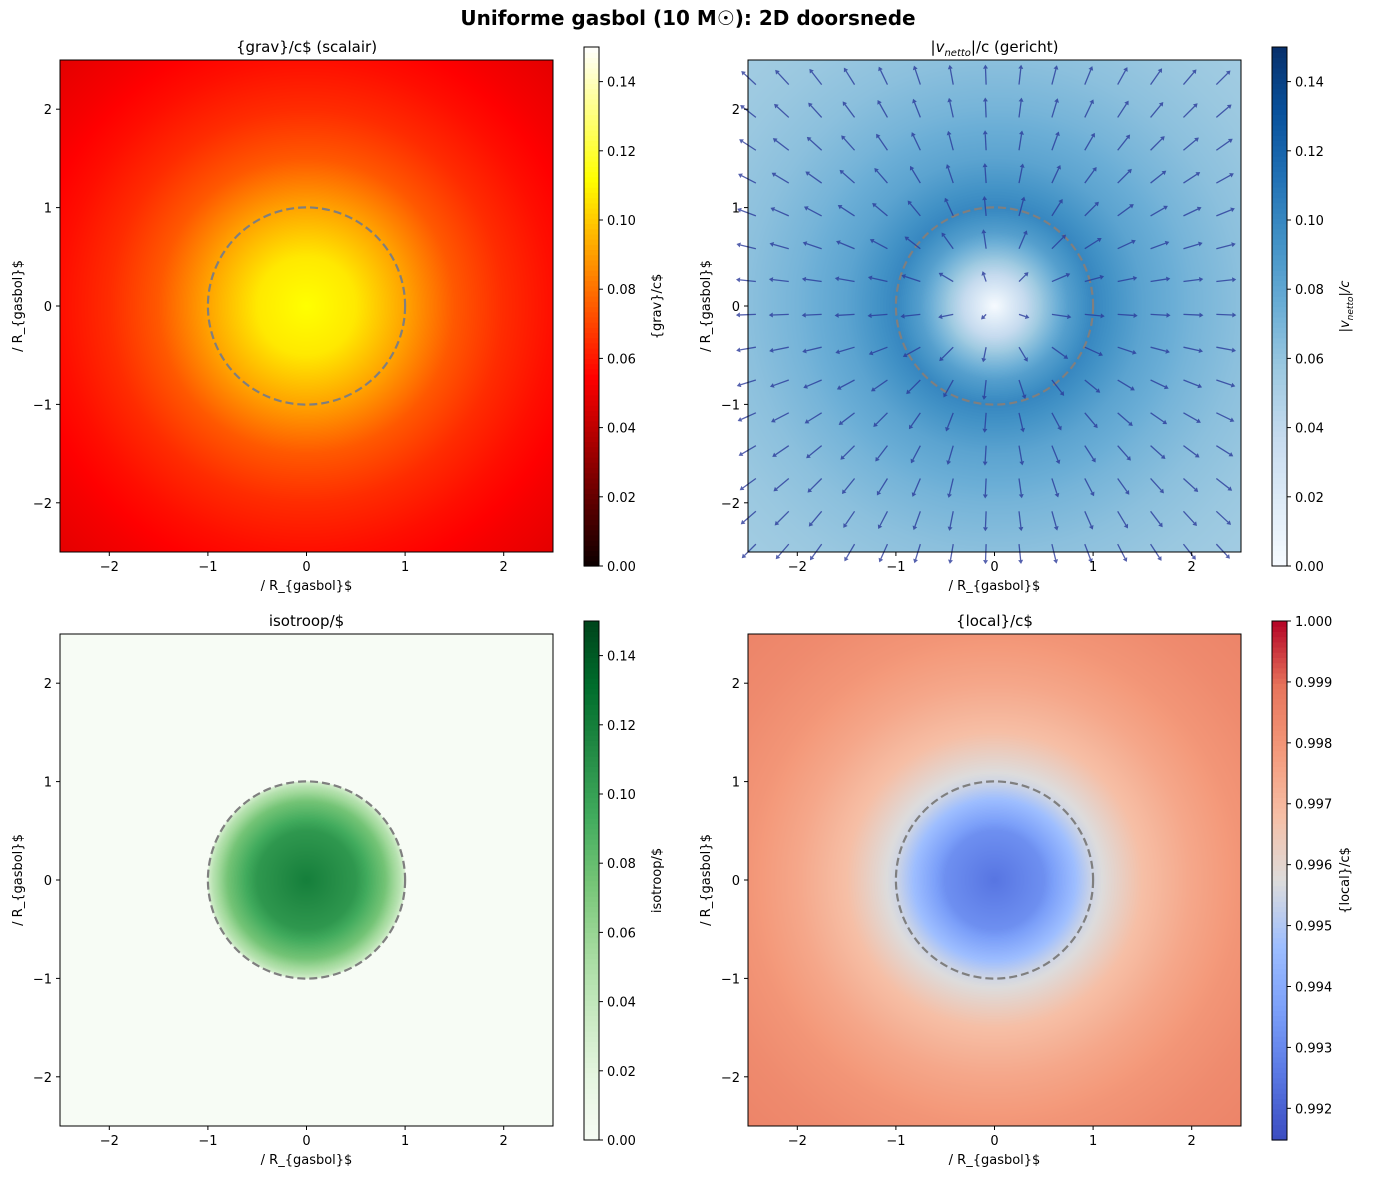  Describe the element at coordinates (621, 290) in the screenshot. I see `colorbar-tick-label: 0.08` at that location.